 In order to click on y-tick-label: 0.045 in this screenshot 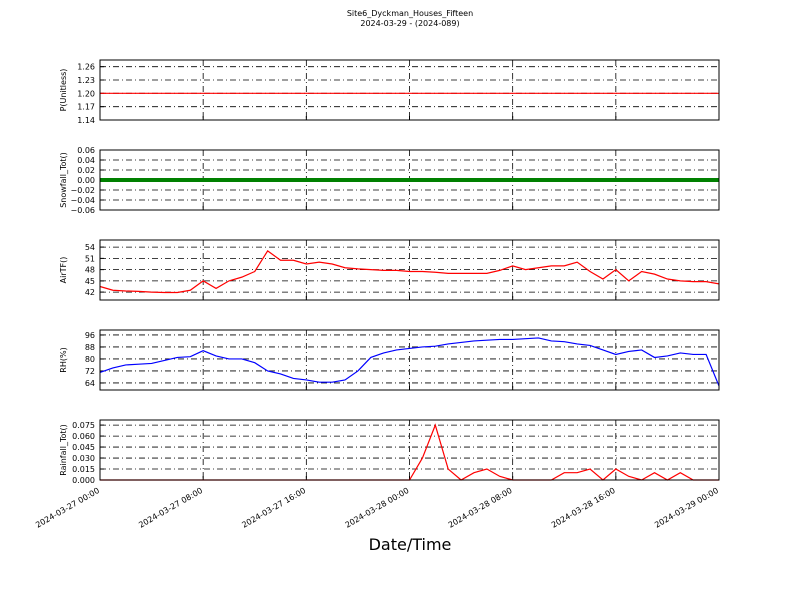, I will do `click(83, 447)`.